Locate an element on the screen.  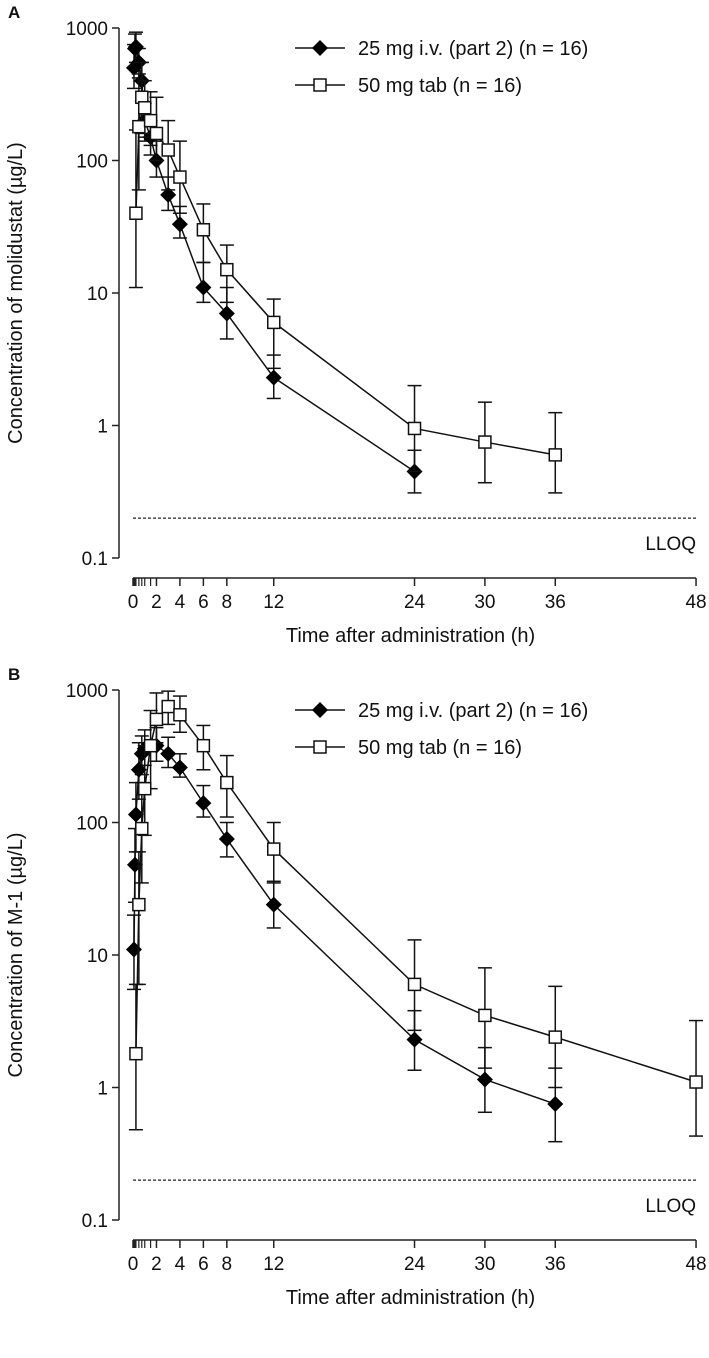
y-axis-label: Concentration of molidustat (µg/L) is located at coordinates (16, 293).